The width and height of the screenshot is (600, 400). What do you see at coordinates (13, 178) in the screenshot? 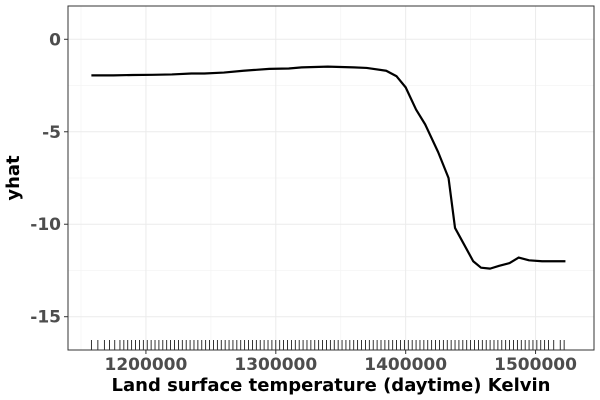
I see `y-axis-title: yhat` at bounding box center [13, 178].